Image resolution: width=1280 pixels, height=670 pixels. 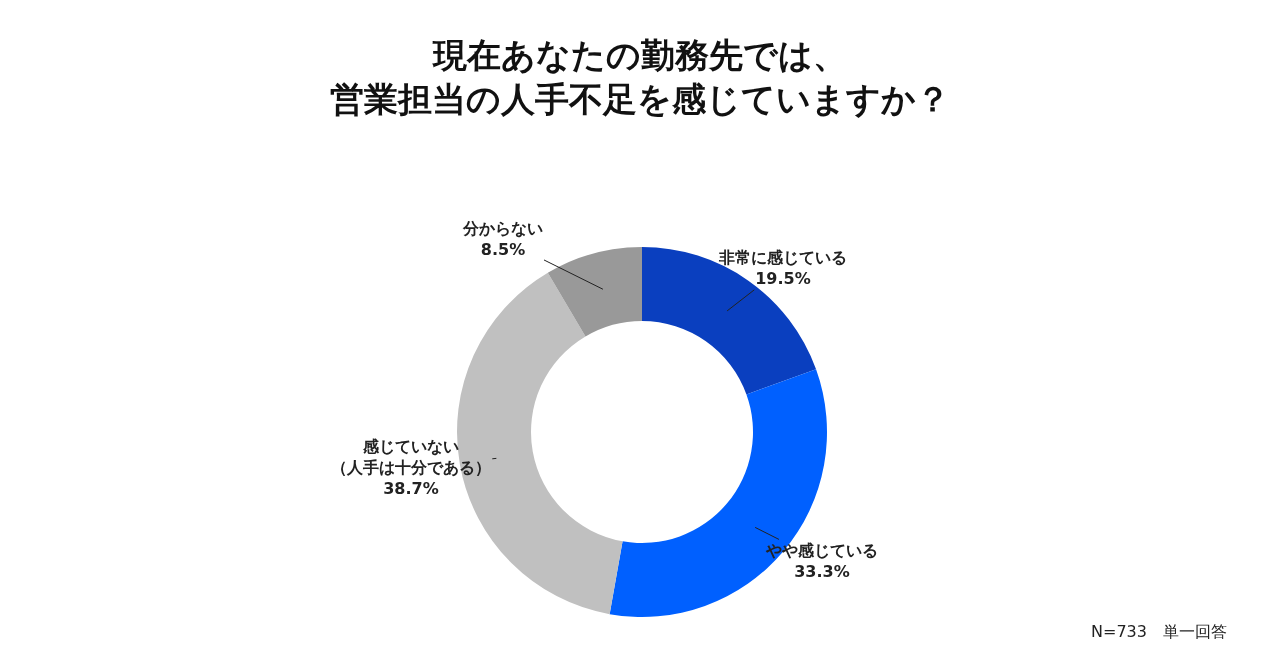 What do you see at coordinates (782, 257) in the screenshot?
I see `slice-label: 非常に感じている` at bounding box center [782, 257].